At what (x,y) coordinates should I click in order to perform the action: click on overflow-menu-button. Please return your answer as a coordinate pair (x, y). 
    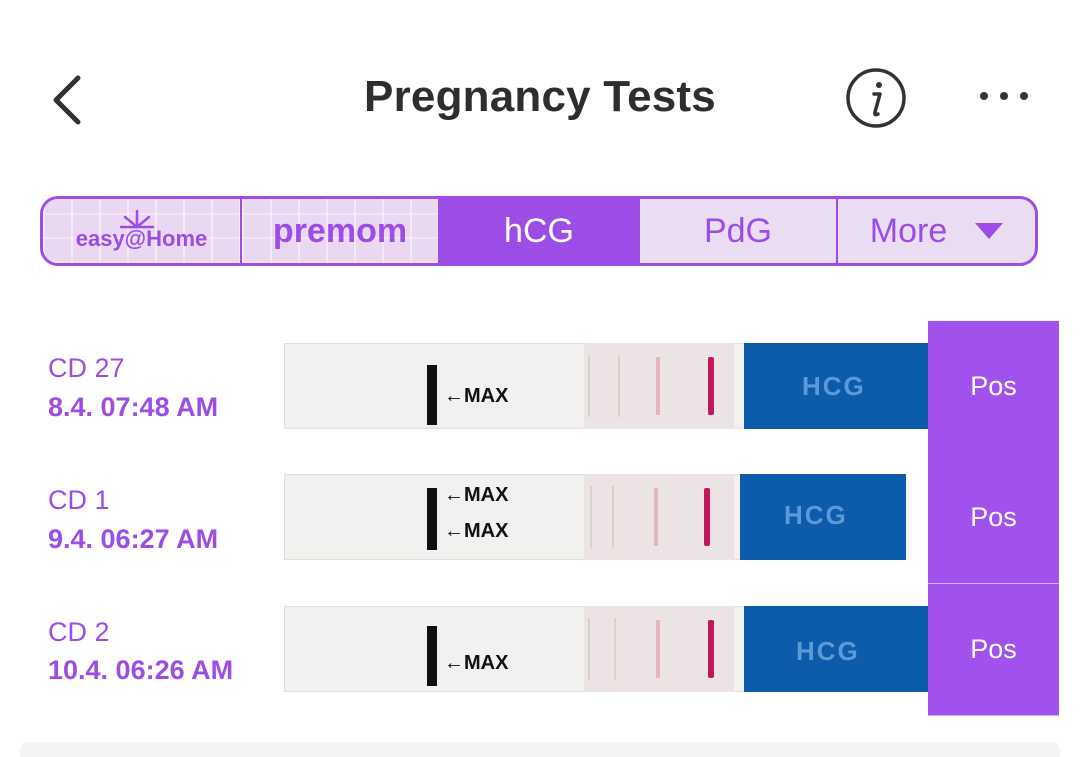
    Looking at the image, I should click on (1004, 96).